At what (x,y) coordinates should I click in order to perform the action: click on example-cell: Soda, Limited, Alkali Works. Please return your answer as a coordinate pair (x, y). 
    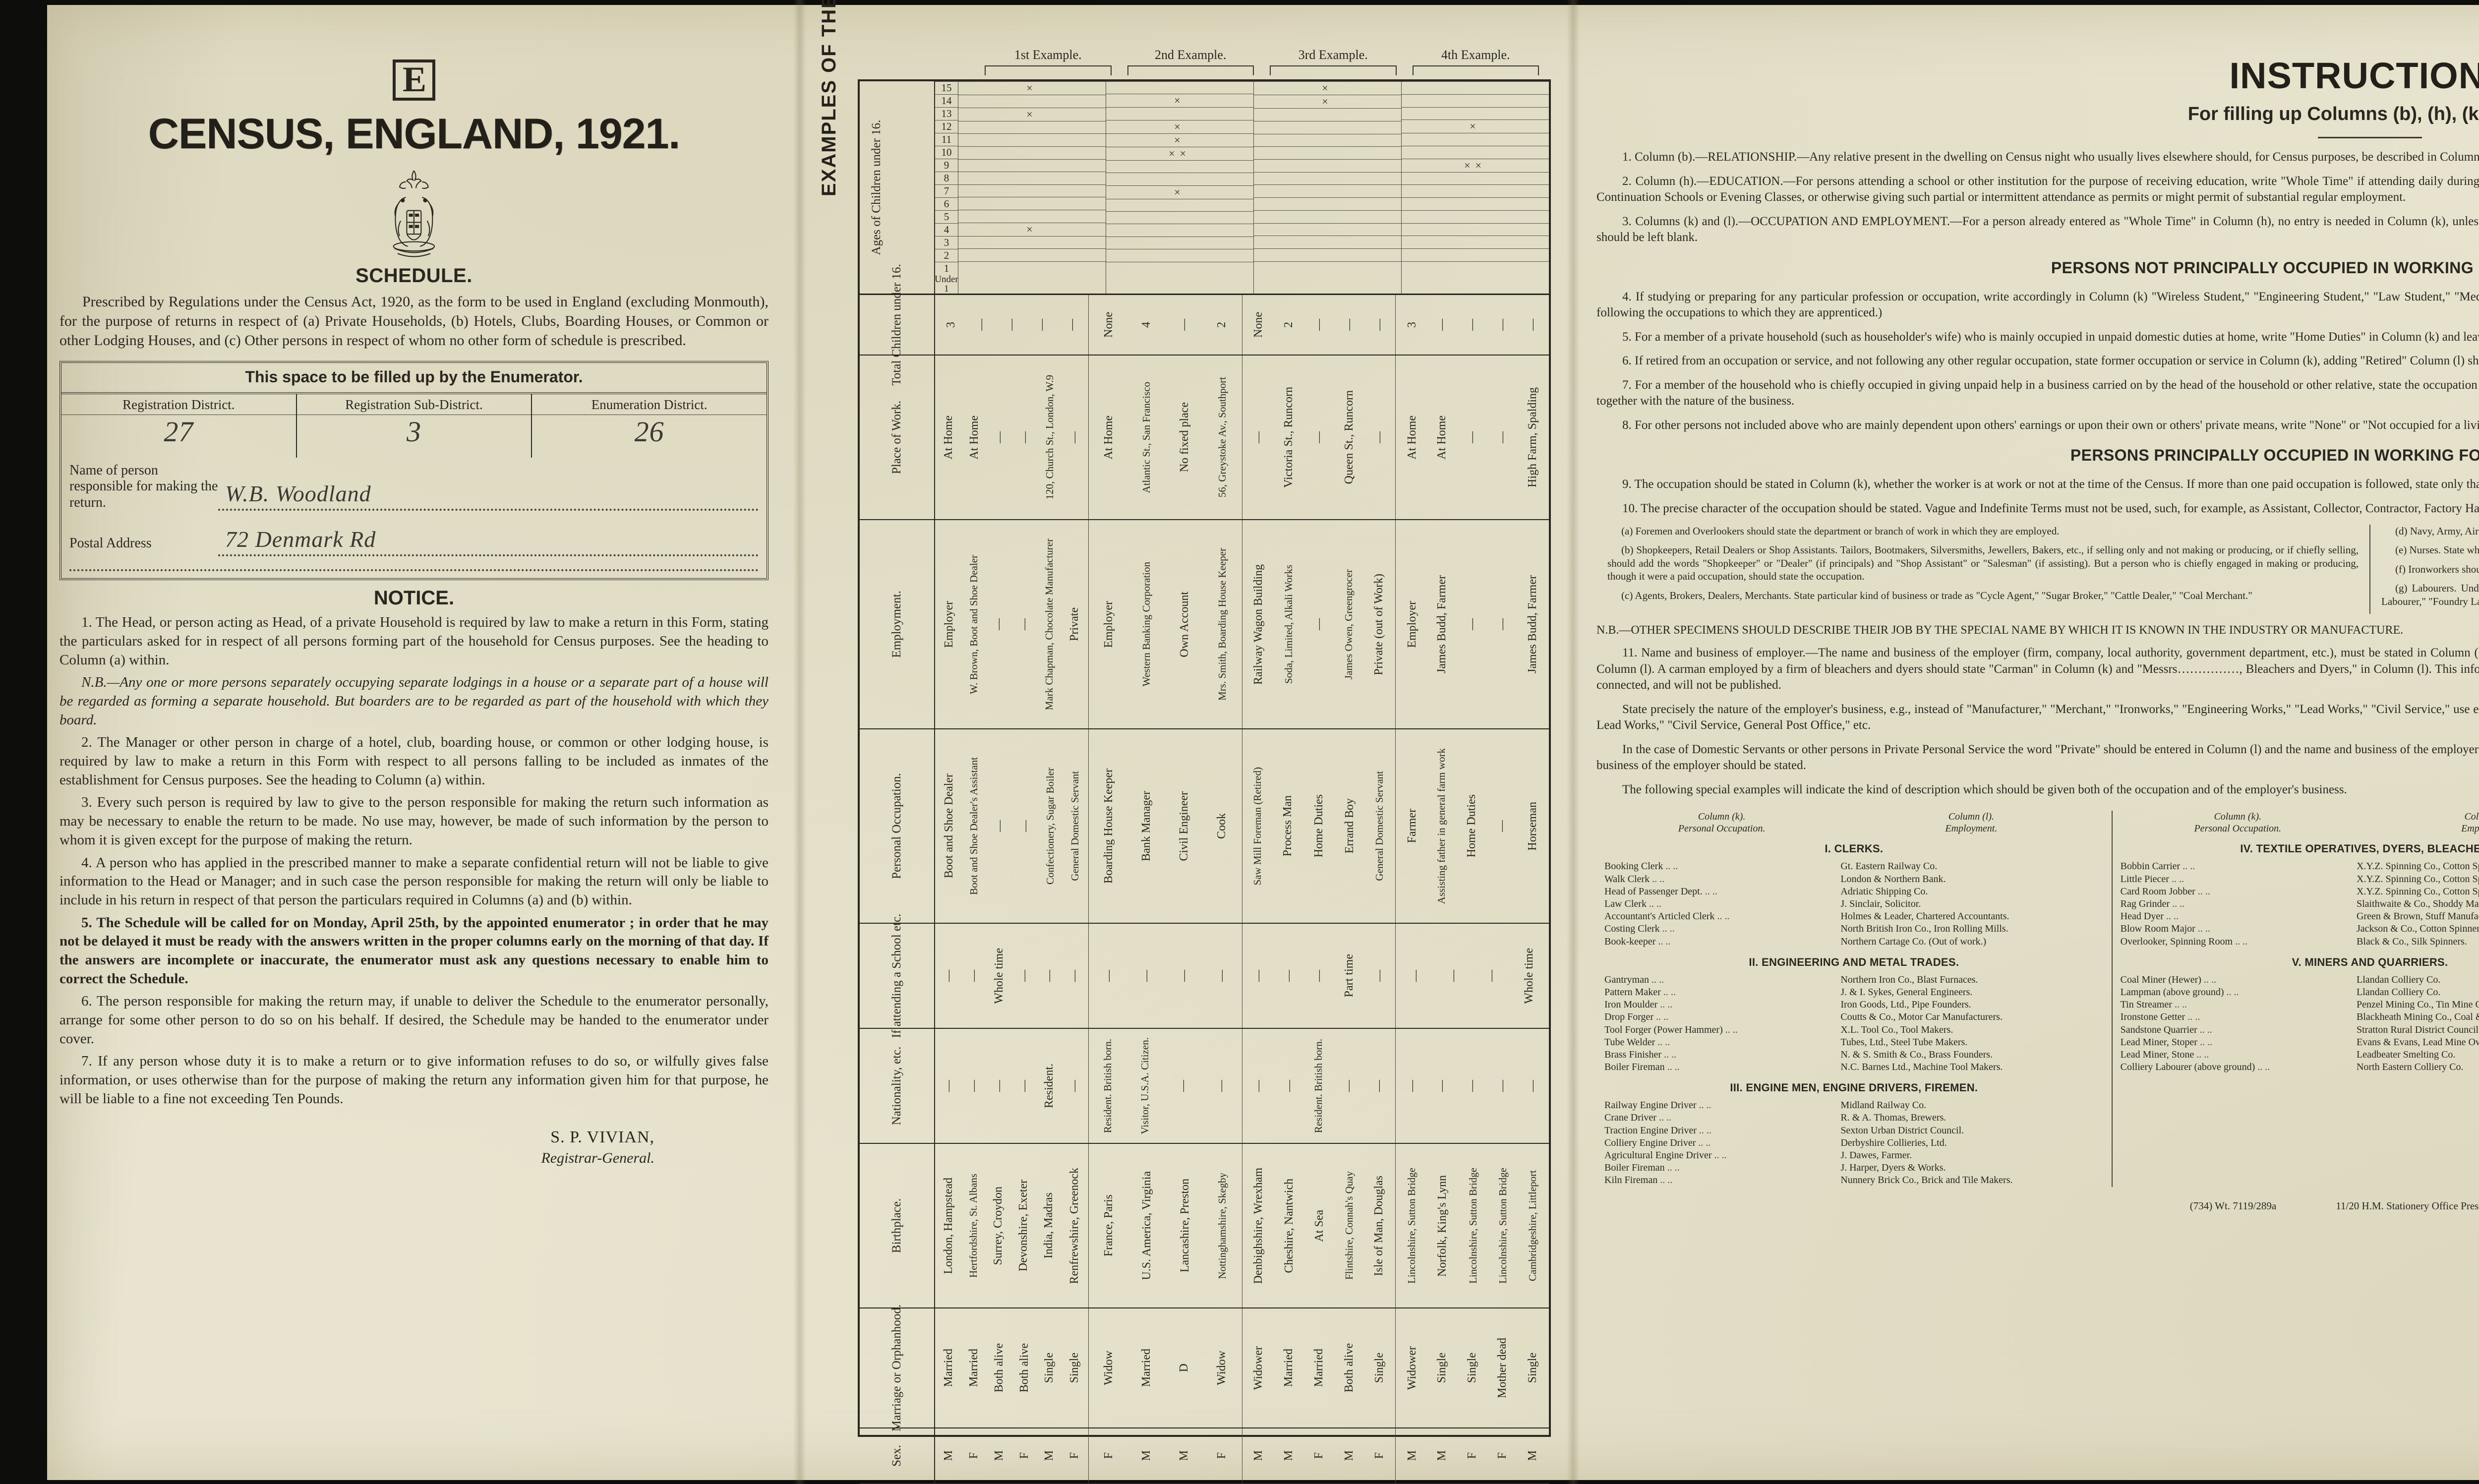
    Looking at the image, I should click on (1288, 625).